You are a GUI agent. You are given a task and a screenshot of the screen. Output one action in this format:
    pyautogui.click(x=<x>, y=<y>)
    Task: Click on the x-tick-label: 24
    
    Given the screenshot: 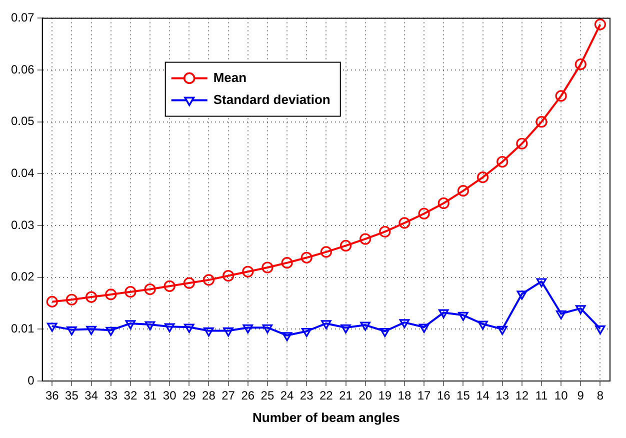 What is the action you would take?
    pyautogui.click(x=287, y=395)
    